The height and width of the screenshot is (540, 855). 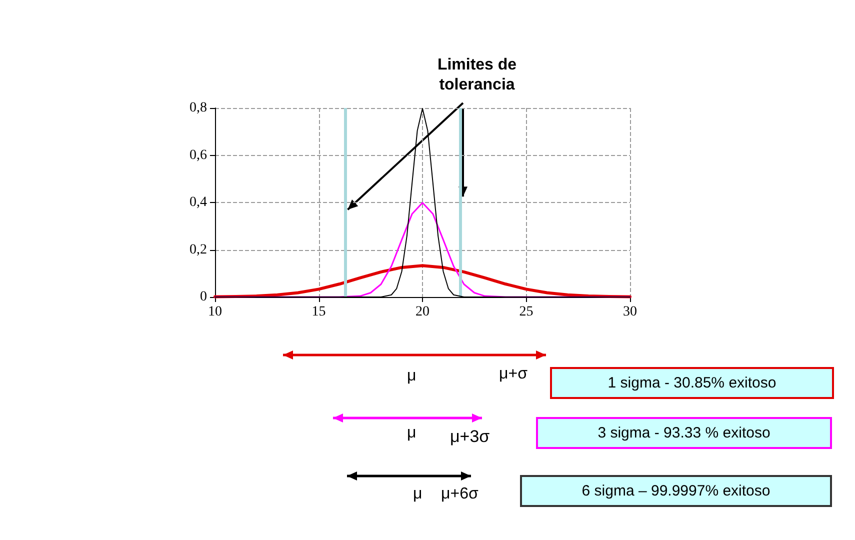 I want to click on text: 6 sigma – 99.9997% exitoso, so click(x=676, y=491).